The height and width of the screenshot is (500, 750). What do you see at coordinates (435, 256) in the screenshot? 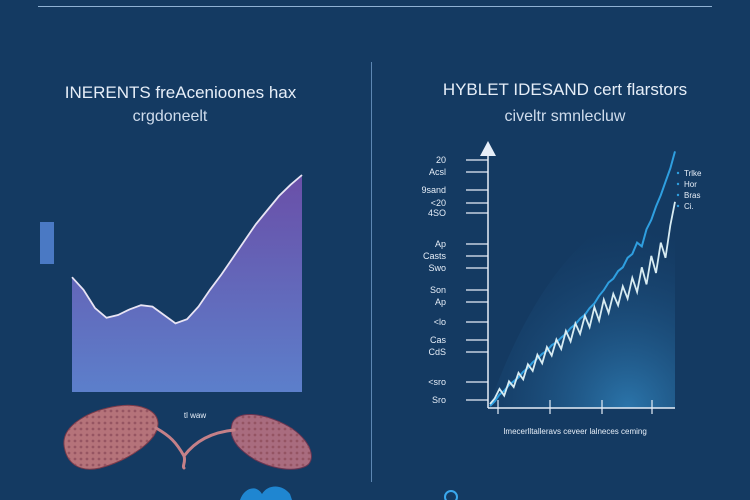
I see `right-y-tick-label: Casts` at bounding box center [435, 256].